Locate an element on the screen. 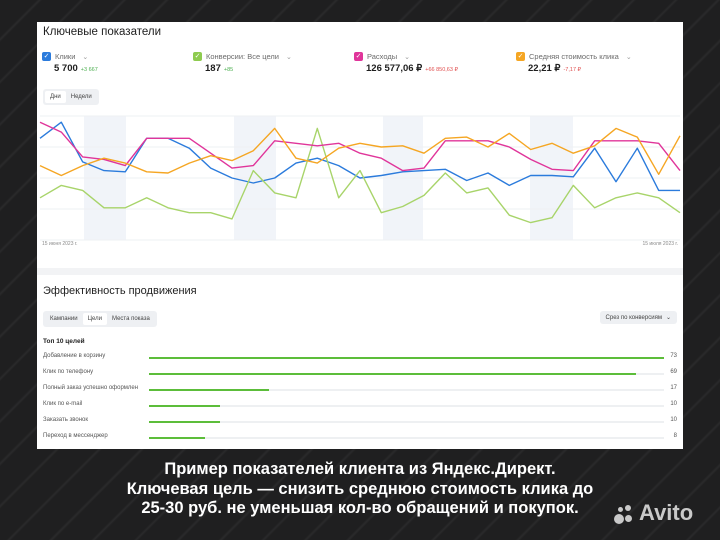  avito-logo-icon is located at coordinates (624, 513).